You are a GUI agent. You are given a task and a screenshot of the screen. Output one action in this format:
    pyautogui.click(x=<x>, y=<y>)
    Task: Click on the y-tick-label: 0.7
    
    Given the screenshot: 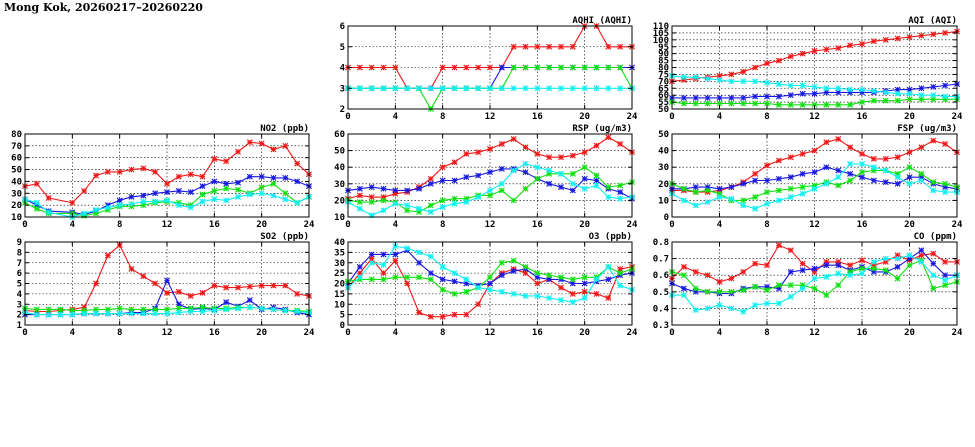 What is the action you would take?
    pyautogui.click(x=661, y=260)
    